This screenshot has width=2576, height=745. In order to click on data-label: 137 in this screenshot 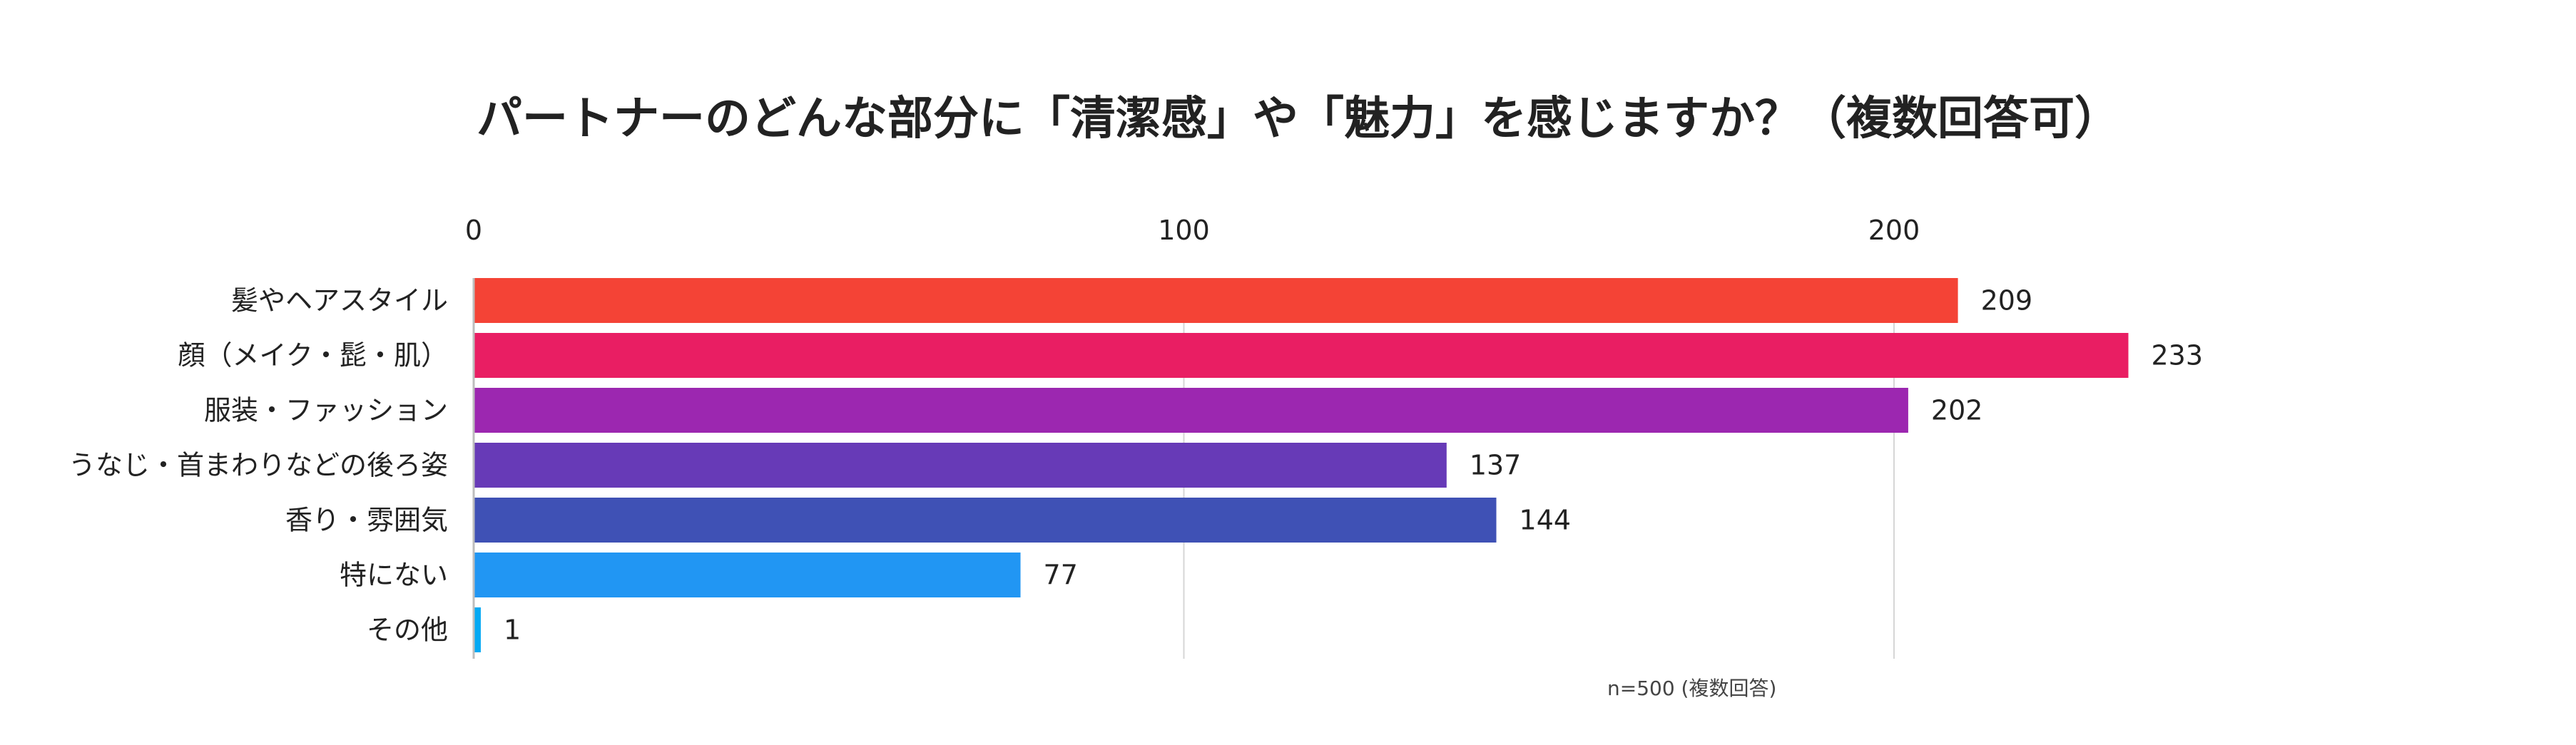, I will do `click(1496, 465)`.